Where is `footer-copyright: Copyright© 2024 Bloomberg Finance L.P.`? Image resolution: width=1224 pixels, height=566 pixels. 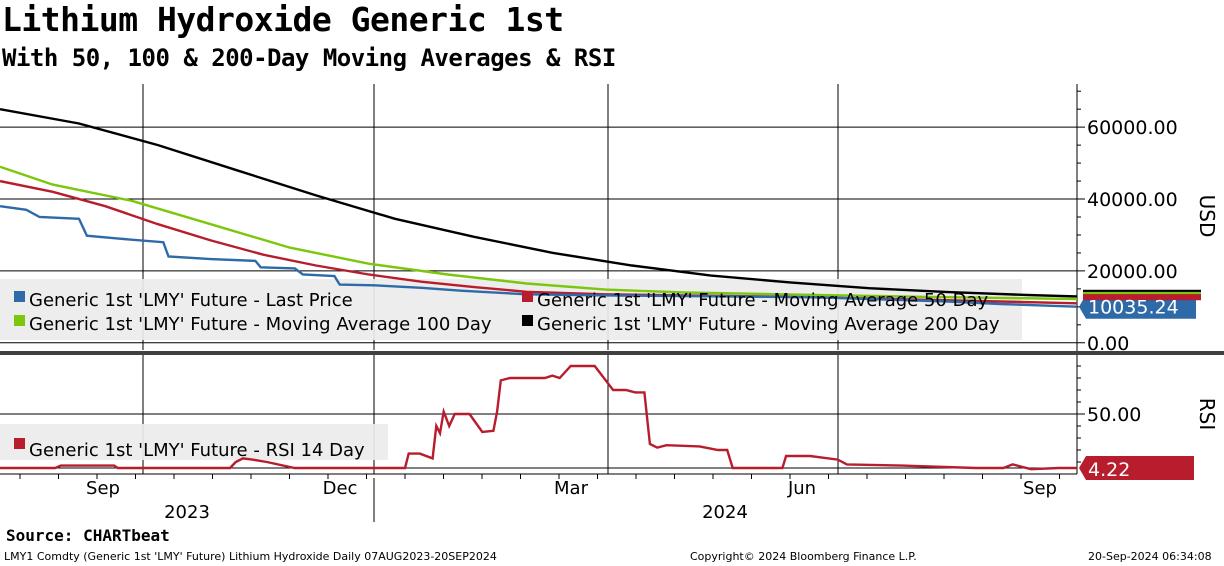 footer-copyright: Copyright© 2024 Bloomberg Finance L.P. is located at coordinates (803, 556).